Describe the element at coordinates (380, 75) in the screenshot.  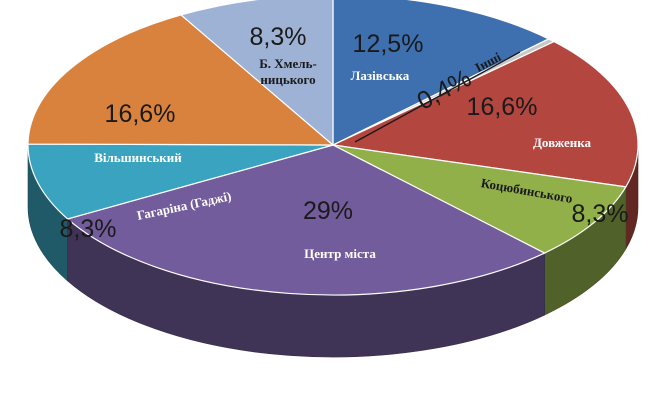
I see `label-lazivska: Лазівська` at that location.